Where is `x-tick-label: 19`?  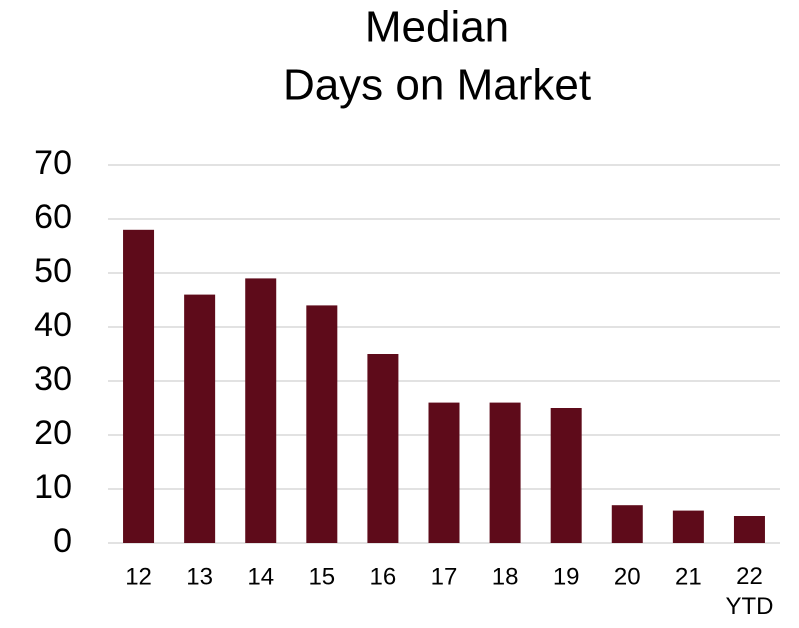 x-tick-label: 19 is located at coordinates (566, 576).